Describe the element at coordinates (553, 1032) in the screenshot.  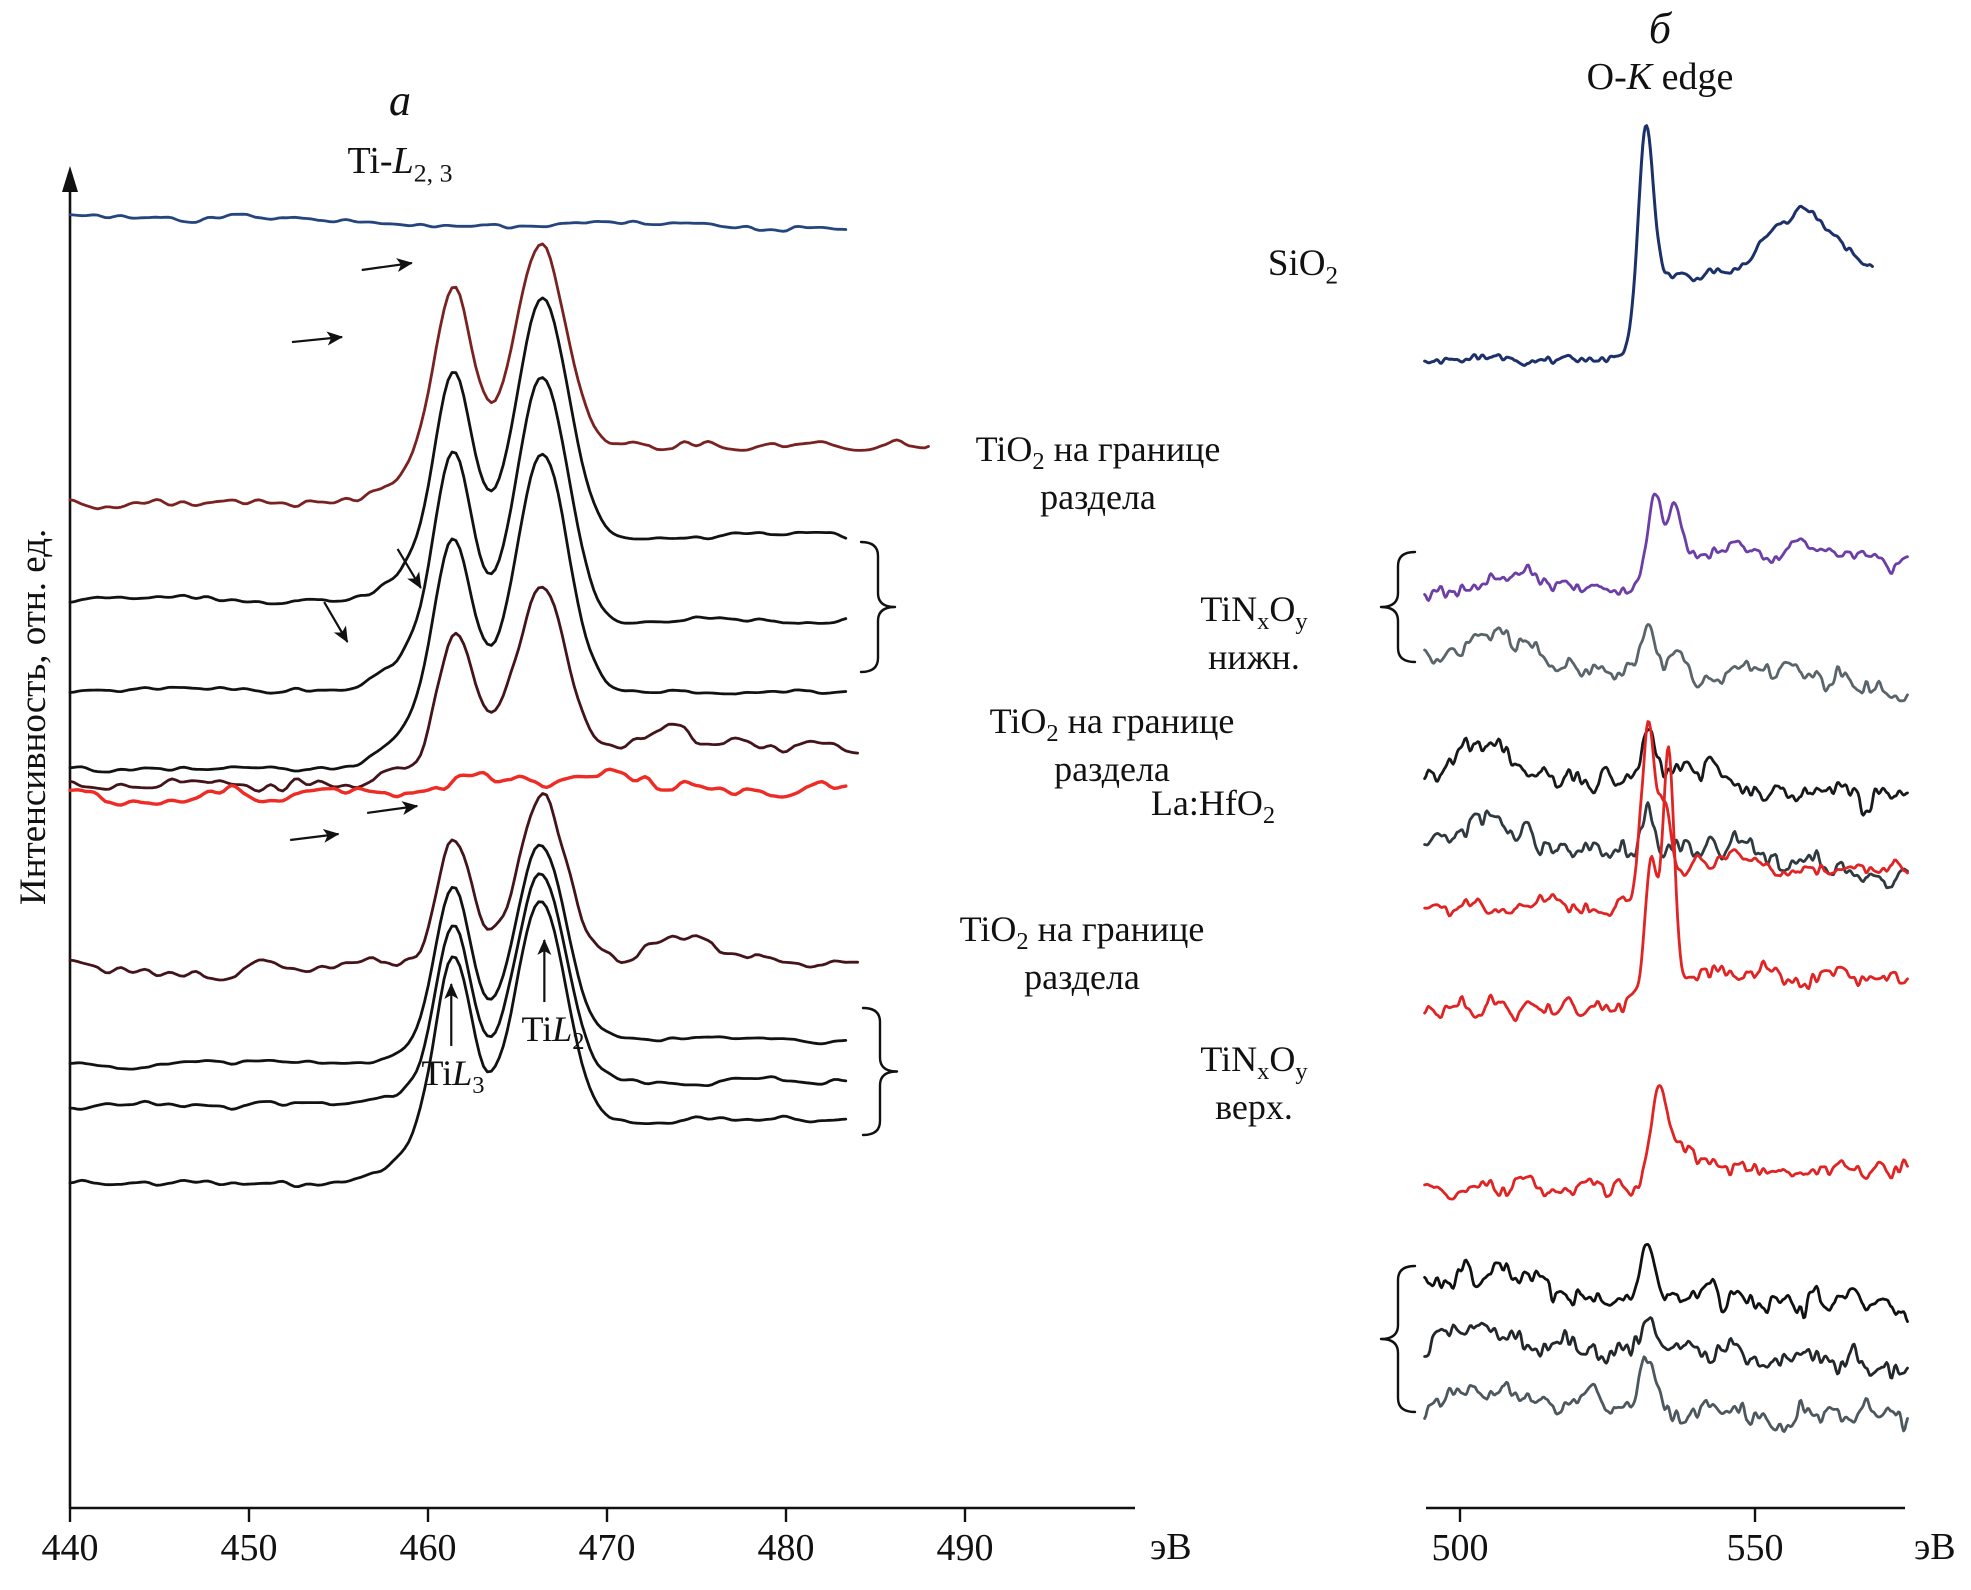
I see `peak-label-til2: TiL2` at that location.